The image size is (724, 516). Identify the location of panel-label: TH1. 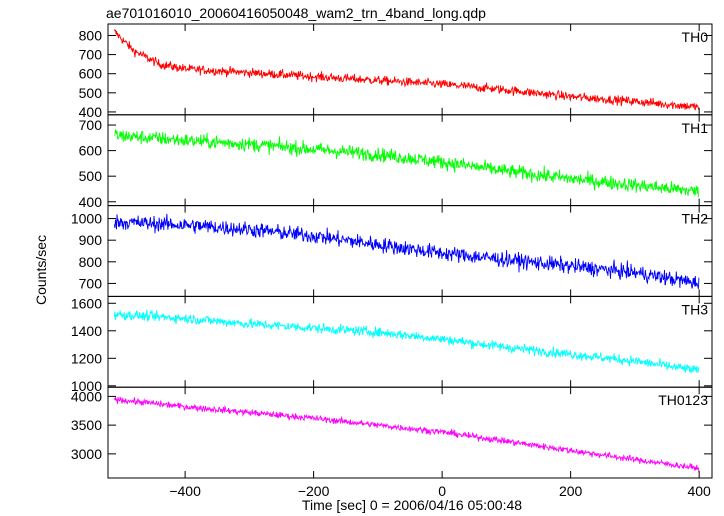
(695, 128).